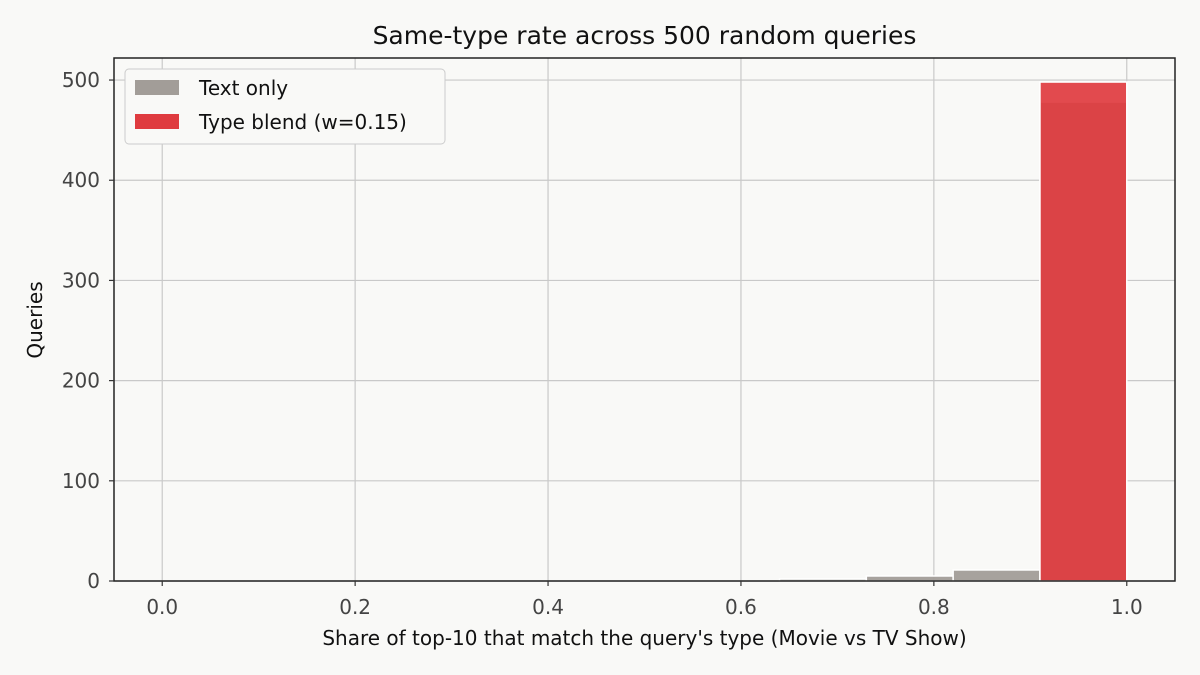 This screenshot has width=1200, height=675. What do you see at coordinates (243, 88) in the screenshot?
I see `legend-label-text-only: Text only` at bounding box center [243, 88].